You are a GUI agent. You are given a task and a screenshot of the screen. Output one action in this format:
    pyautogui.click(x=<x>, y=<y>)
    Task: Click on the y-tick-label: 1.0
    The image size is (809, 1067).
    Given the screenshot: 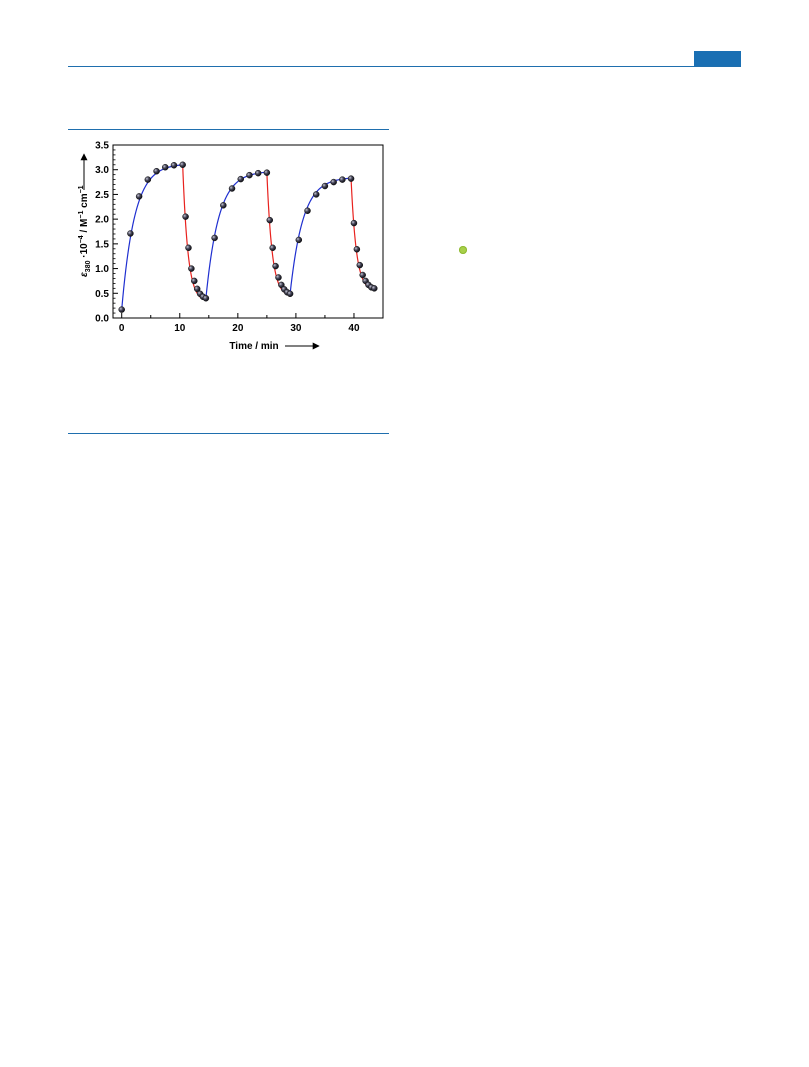 What is the action you would take?
    pyautogui.click(x=102, y=269)
    